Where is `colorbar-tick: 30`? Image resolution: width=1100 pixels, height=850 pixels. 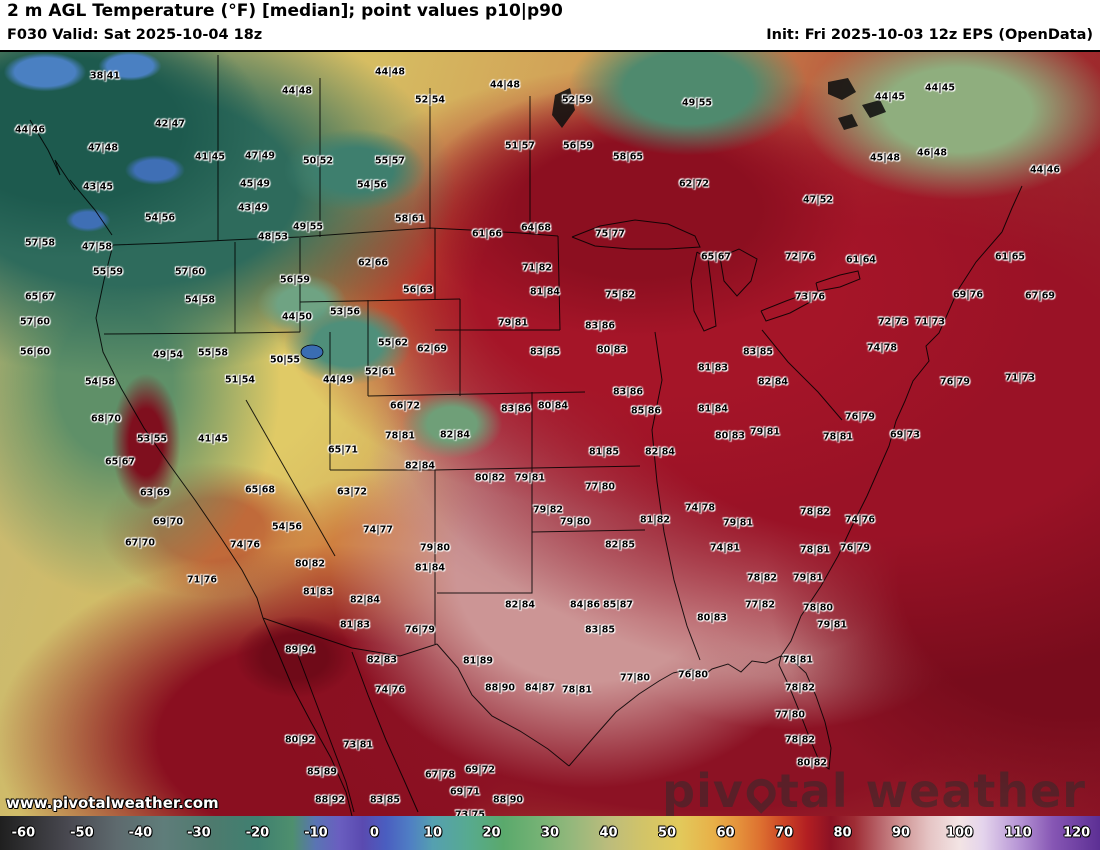 colorbar-tick: 30 is located at coordinates (550, 833).